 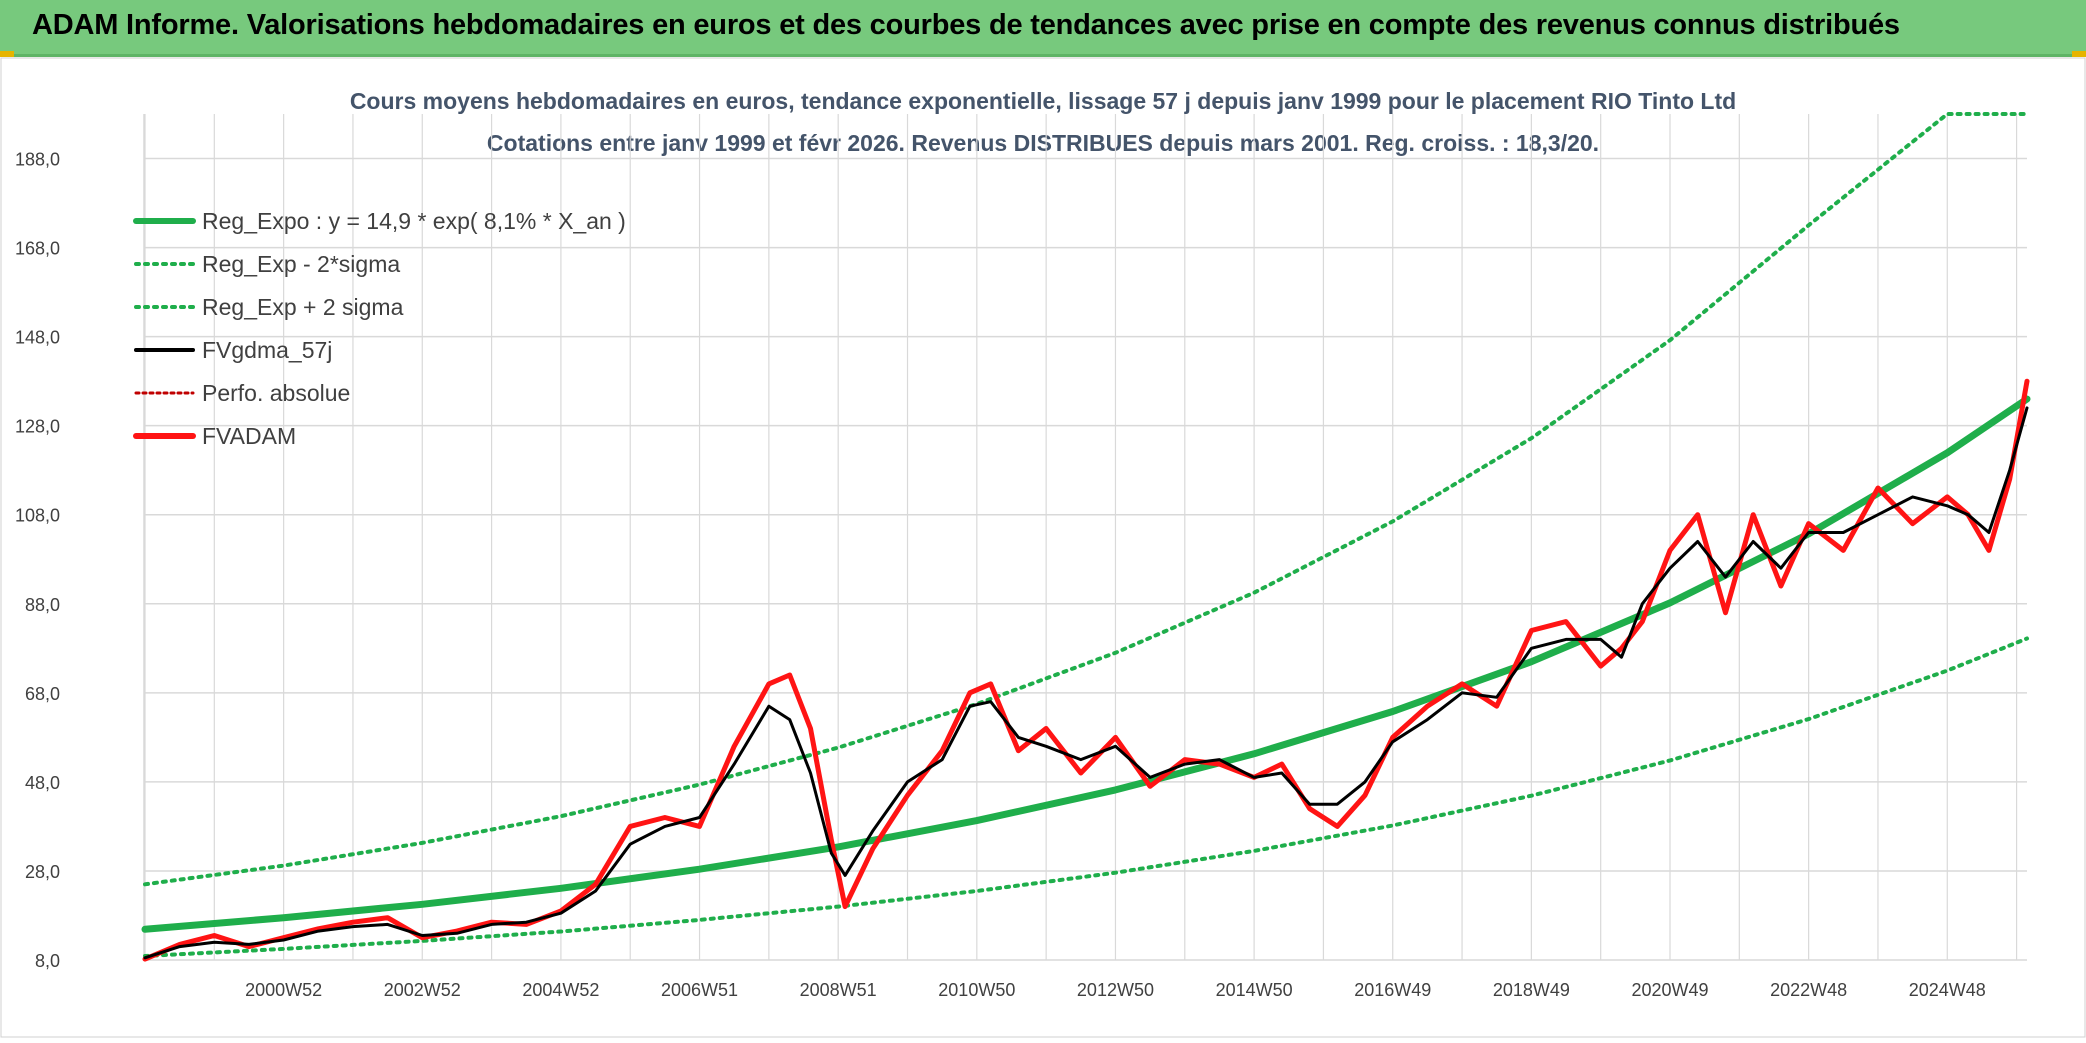 What do you see at coordinates (303, 307) in the screenshot?
I see `legend-label: Reg_Exp + 2 sigma` at bounding box center [303, 307].